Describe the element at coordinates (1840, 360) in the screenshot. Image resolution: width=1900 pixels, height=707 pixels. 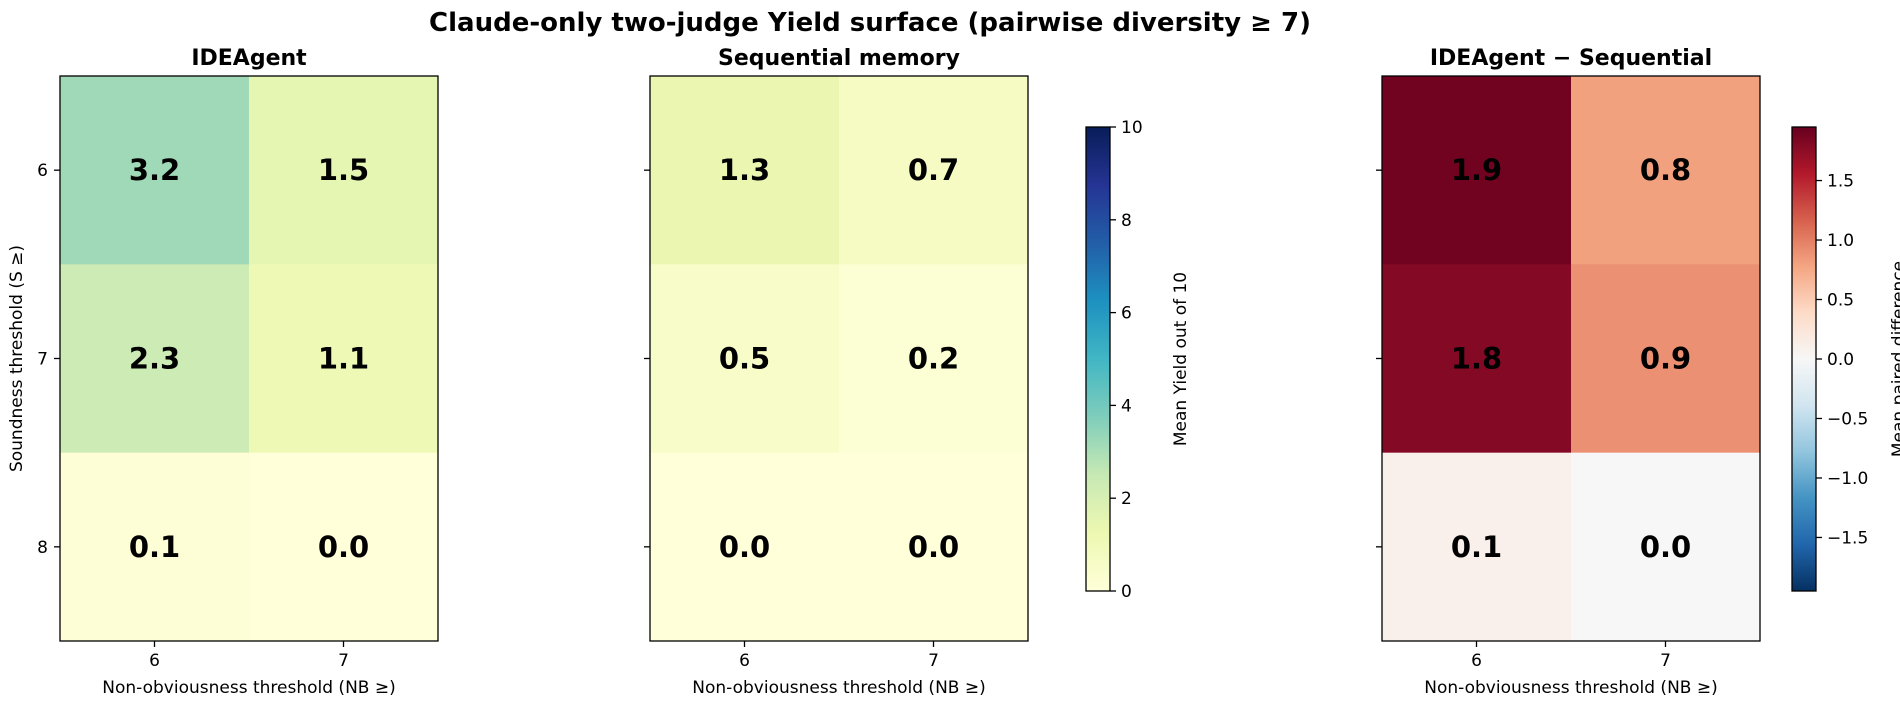
I see `colorbar-tick-label: 0.0` at that location.